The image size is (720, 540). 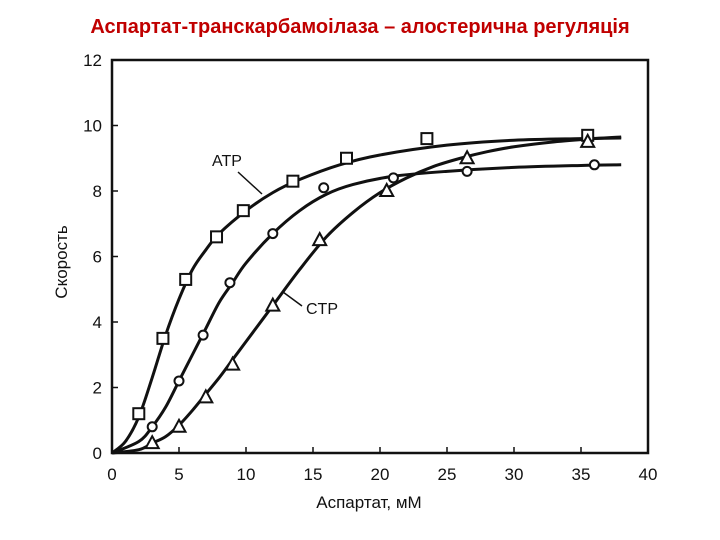 I want to click on x-tick-label: 25, so click(x=447, y=474).